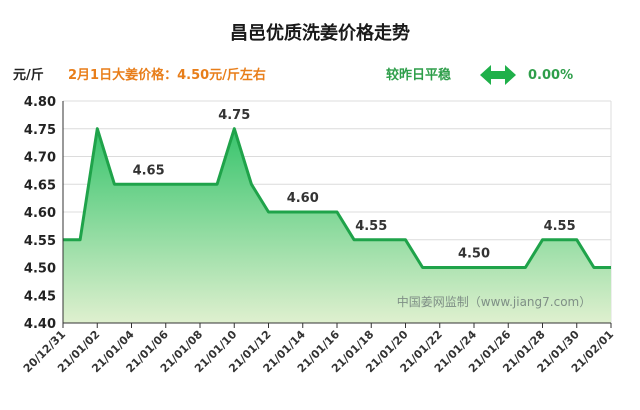  I want to click on y-tick-label: 4.50, so click(40, 269).